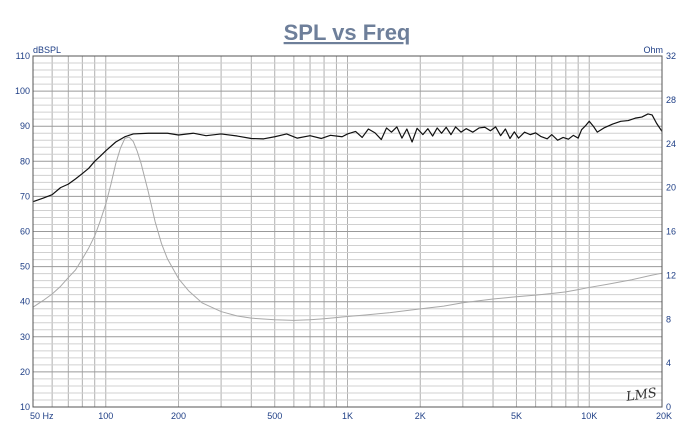 The height and width of the screenshot is (436, 693). What do you see at coordinates (671, 144) in the screenshot?
I see `right-axis-tick-label: 24` at bounding box center [671, 144].